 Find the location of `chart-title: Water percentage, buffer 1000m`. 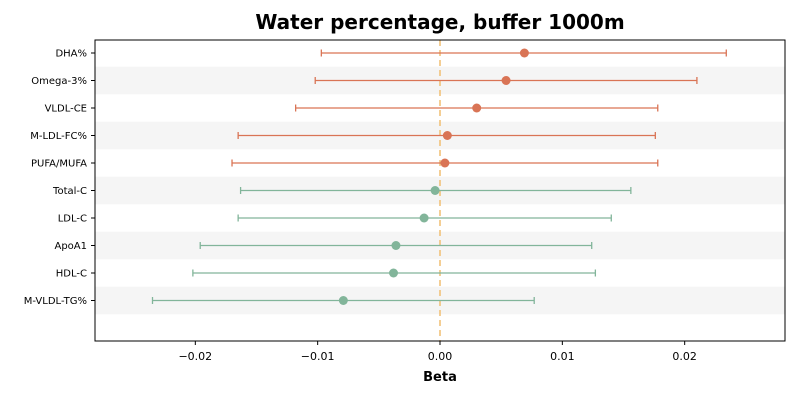

chart-title: Water percentage, buffer 1000m is located at coordinates (439, 22).